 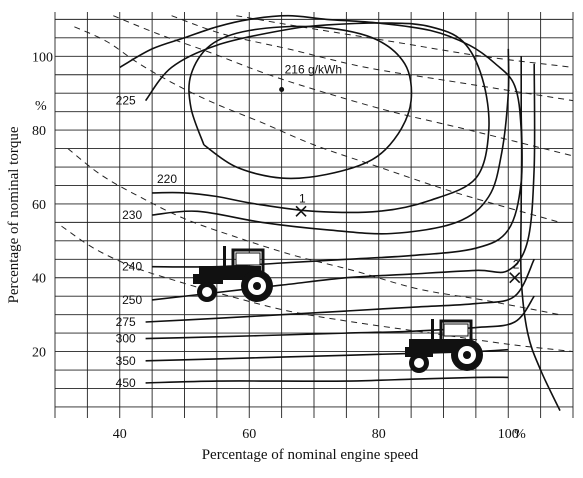 What do you see at coordinates (310, 455) in the screenshot?
I see `x-axis-title: Percentage of nominal engine speed` at bounding box center [310, 455].